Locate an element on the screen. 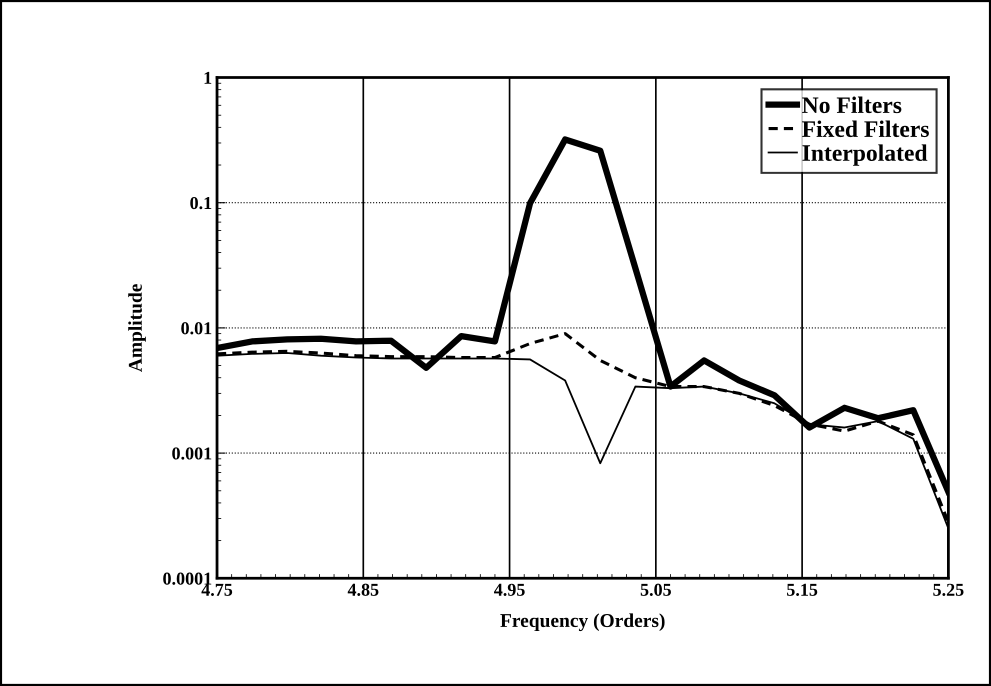 Image resolution: width=991 pixels, height=686 pixels. y-tick-label: 1 is located at coordinates (208, 78).